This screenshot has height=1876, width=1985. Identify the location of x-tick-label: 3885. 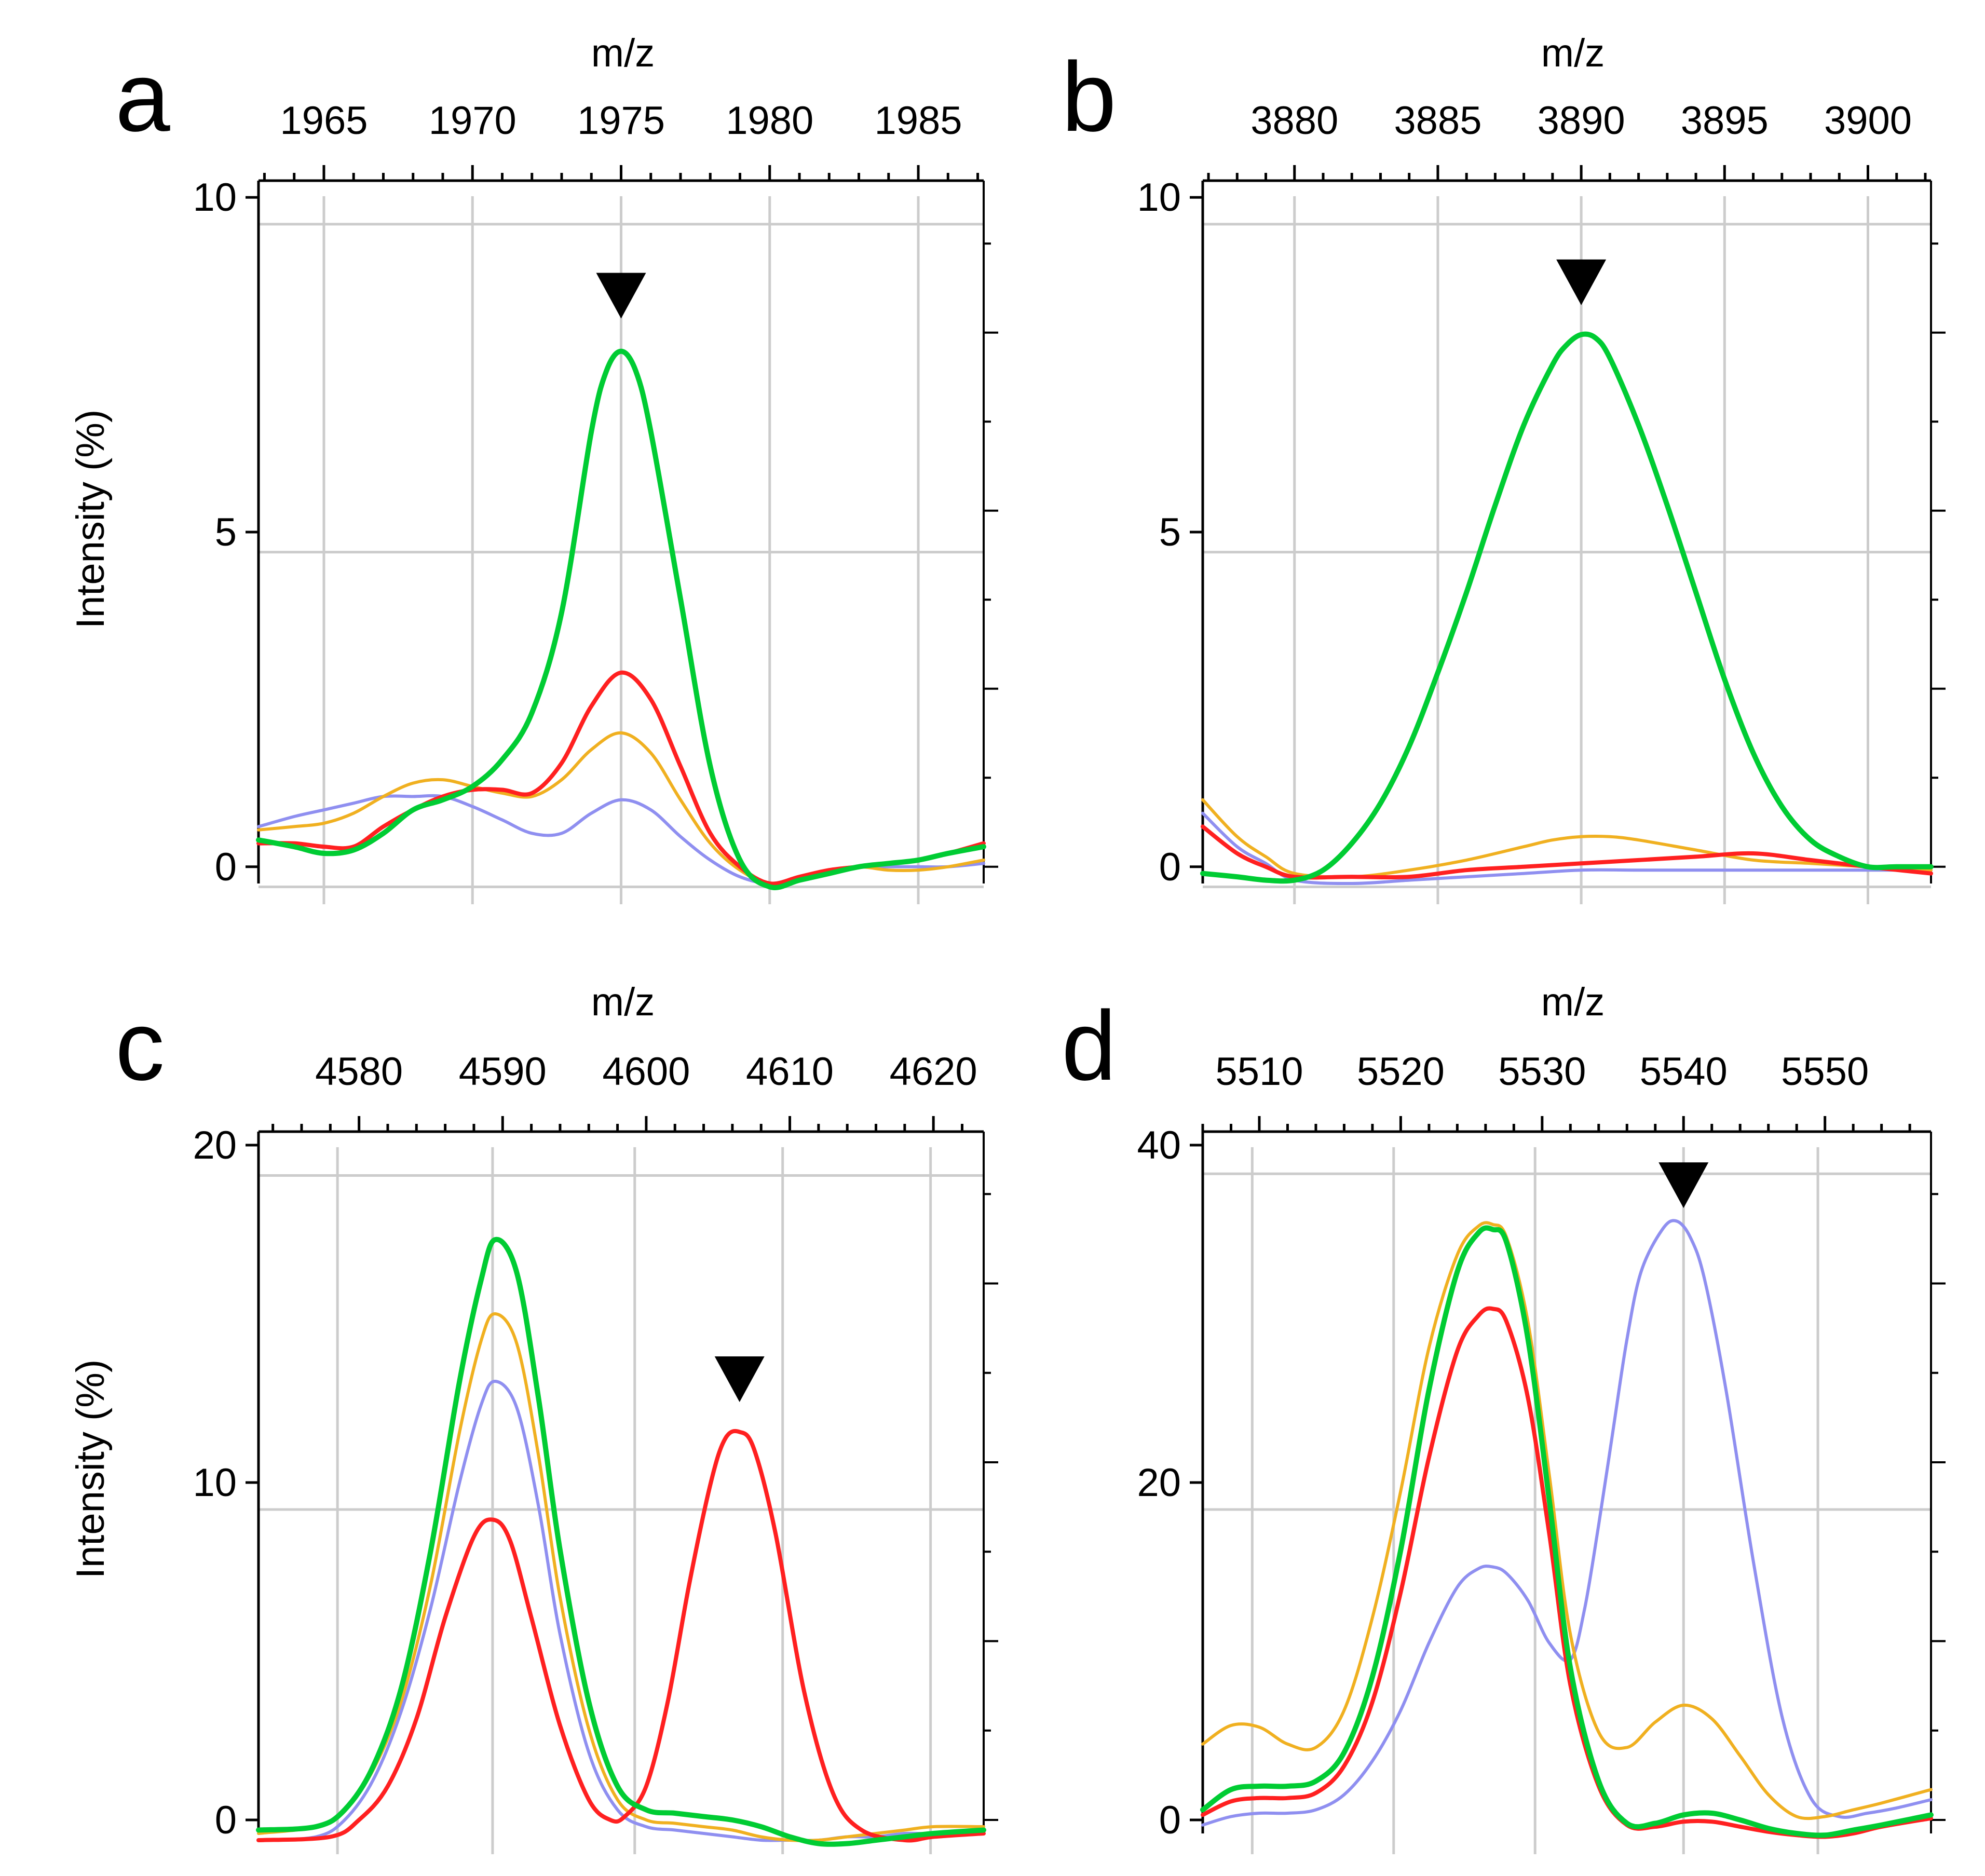
(1437, 121).